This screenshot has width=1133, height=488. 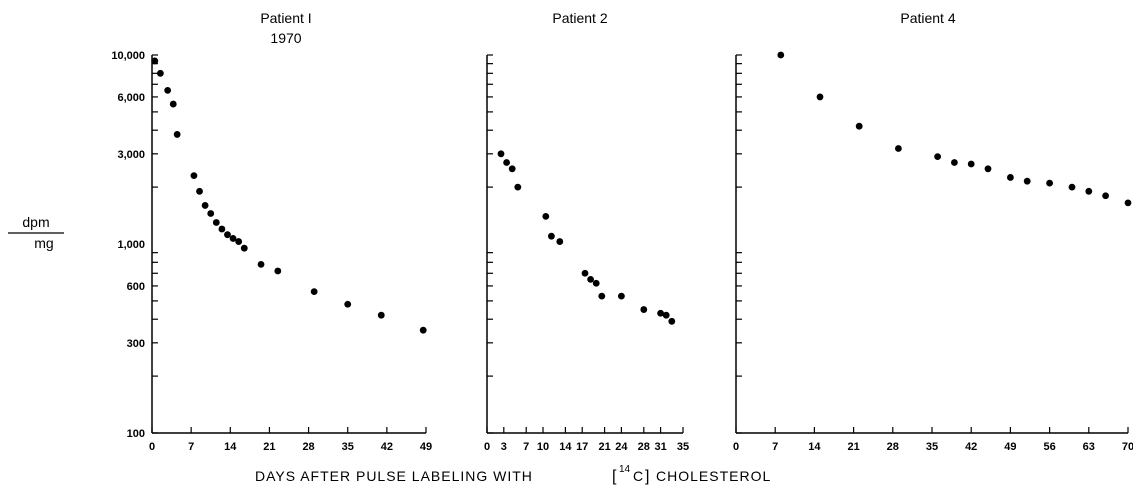 I want to click on x-axis-title-bracket: [, so click(x=614, y=476).